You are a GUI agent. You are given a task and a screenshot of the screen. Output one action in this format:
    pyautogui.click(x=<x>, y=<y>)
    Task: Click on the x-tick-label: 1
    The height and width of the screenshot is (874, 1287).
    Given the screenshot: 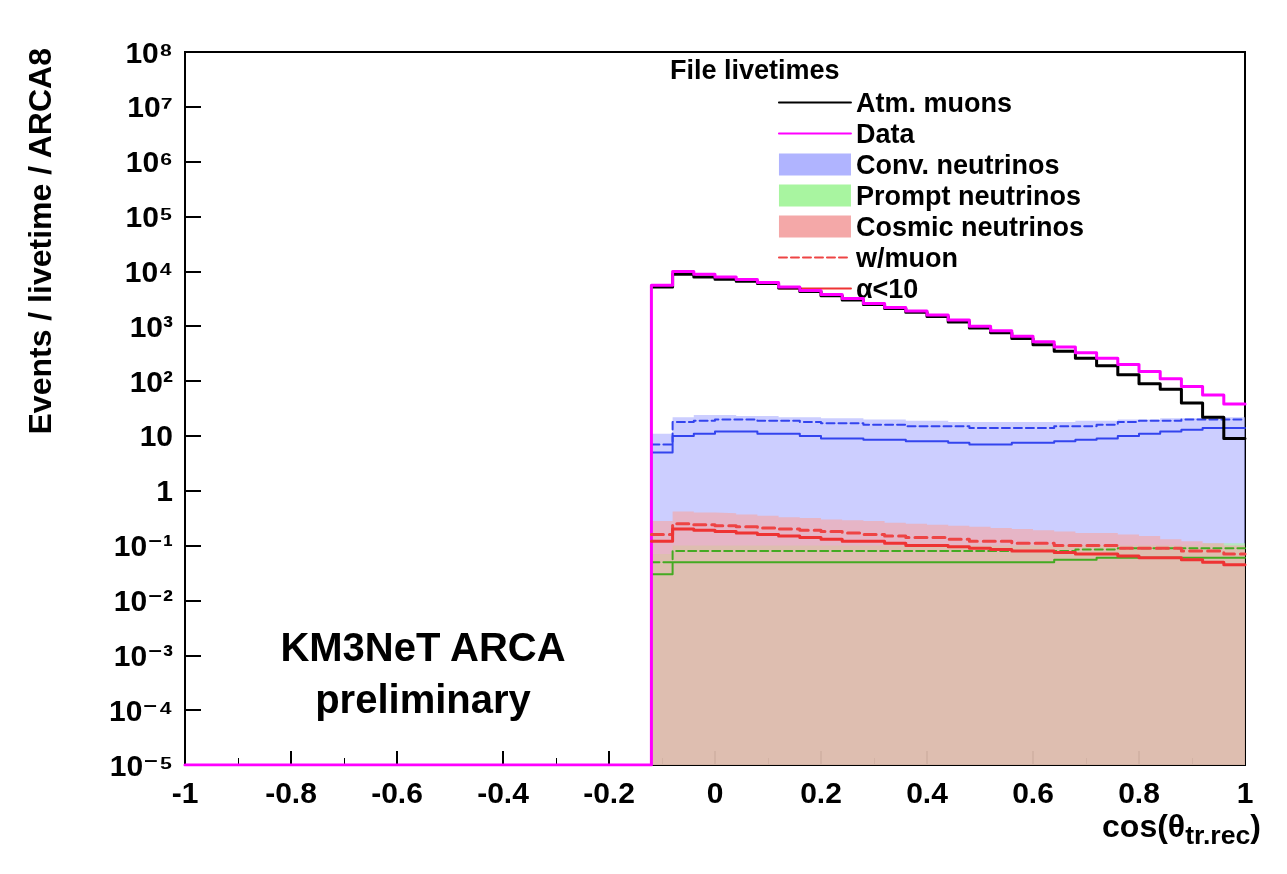 What is the action you would take?
    pyautogui.click(x=1245, y=792)
    